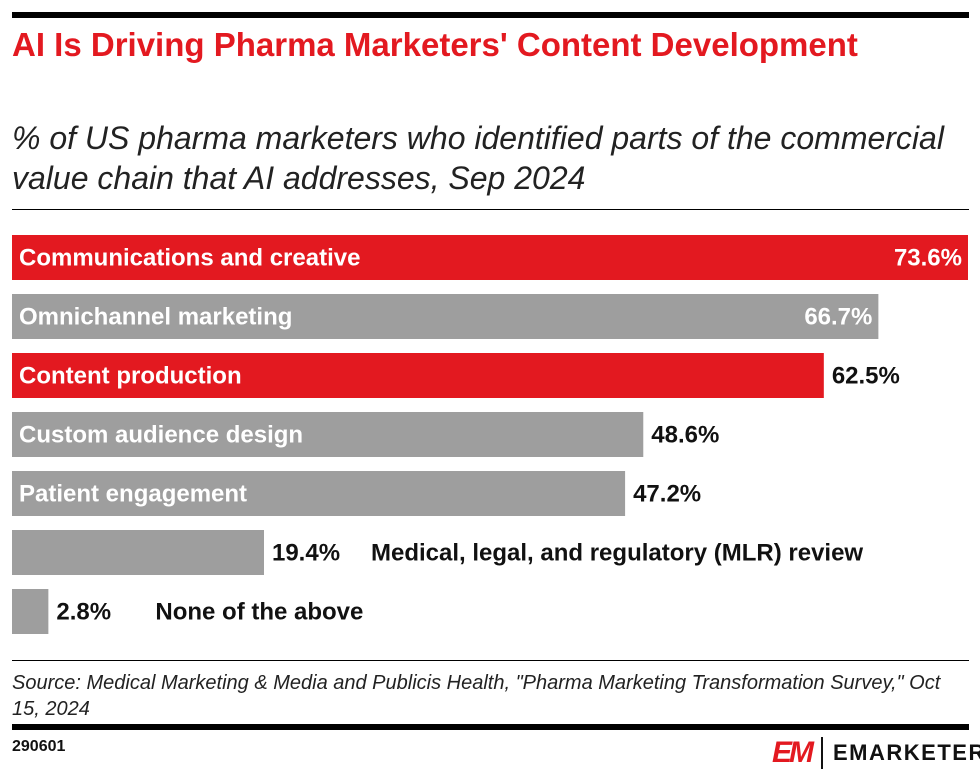  Describe the element at coordinates (306, 553) in the screenshot. I see `value-label: 19.4%` at that location.